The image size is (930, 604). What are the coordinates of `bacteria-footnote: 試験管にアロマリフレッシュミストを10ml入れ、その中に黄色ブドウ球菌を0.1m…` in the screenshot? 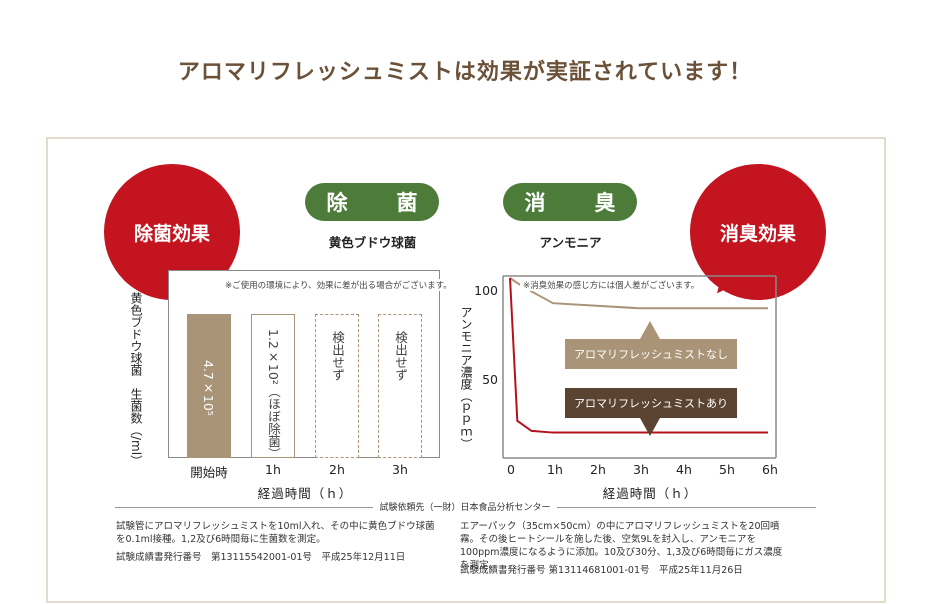 It's located at (275, 533).